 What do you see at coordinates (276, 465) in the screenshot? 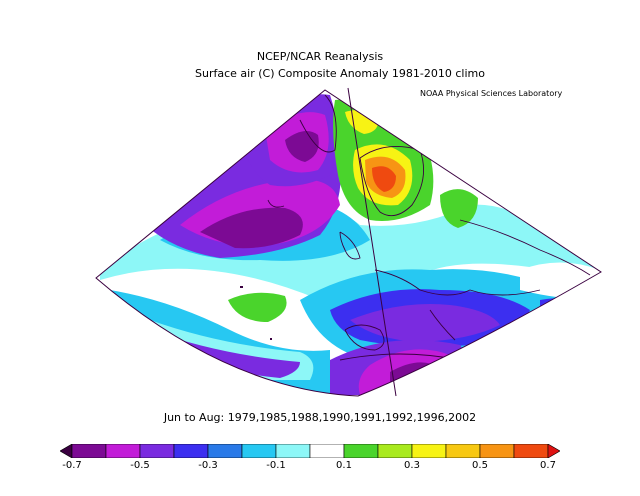
I see `colorbar-tick-label: -0.1` at bounding box center [276, 465].